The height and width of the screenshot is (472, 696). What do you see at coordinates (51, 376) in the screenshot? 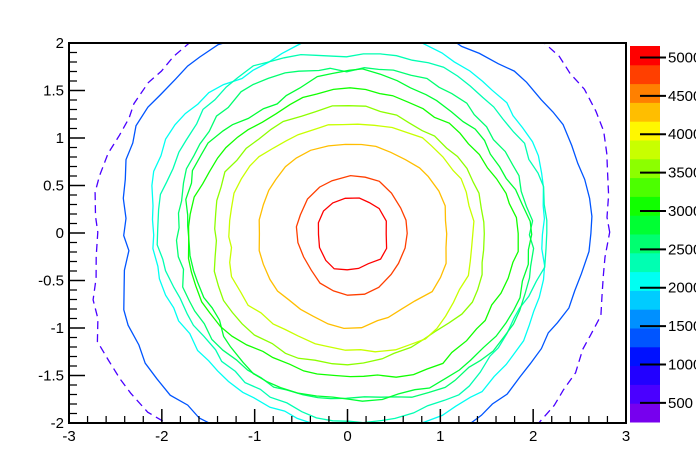
I see `y-tick-label: -1.5` at bounding box center [51, 376].